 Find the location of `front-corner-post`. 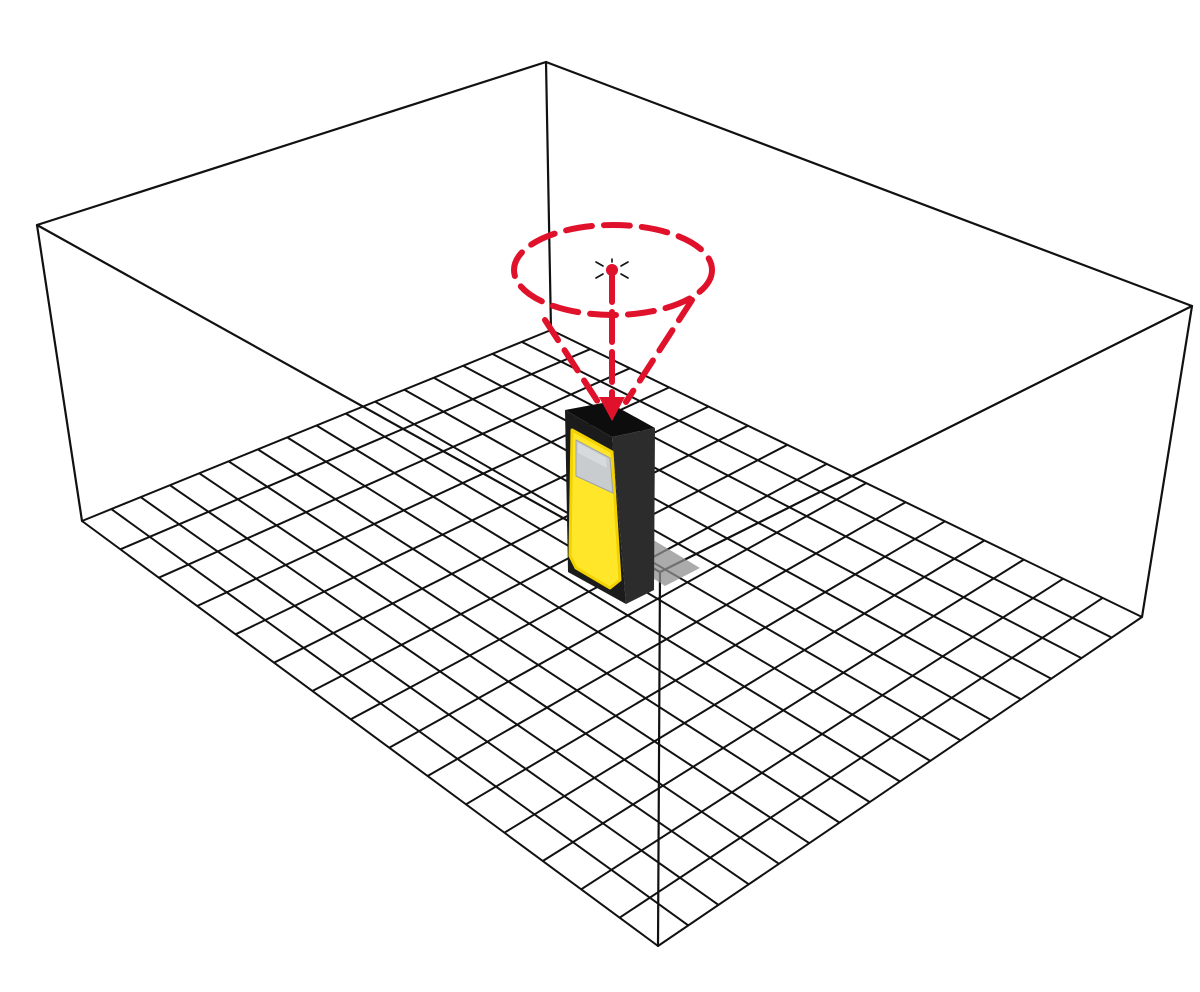

front-corner-post is located at coordinates (659, 759).